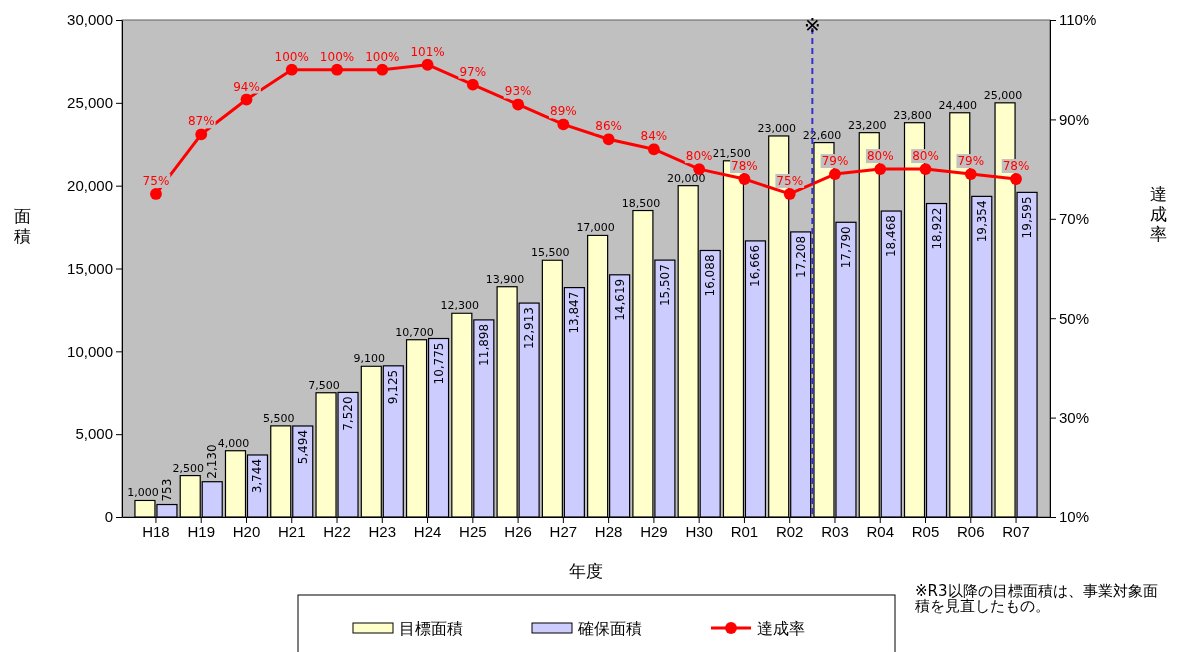 The image size is (1180, 652). I want to click on x-tick-label: R01, so click(744, 531).